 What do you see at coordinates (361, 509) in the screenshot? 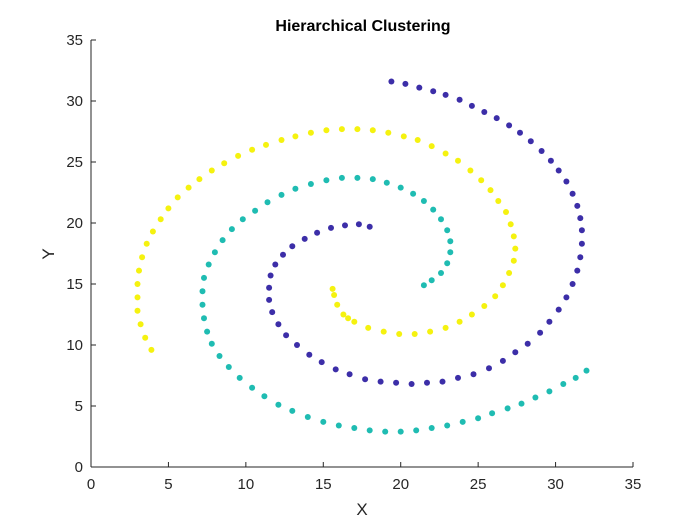
I see `x-axis-label: X` at bounding box center [361, 509].